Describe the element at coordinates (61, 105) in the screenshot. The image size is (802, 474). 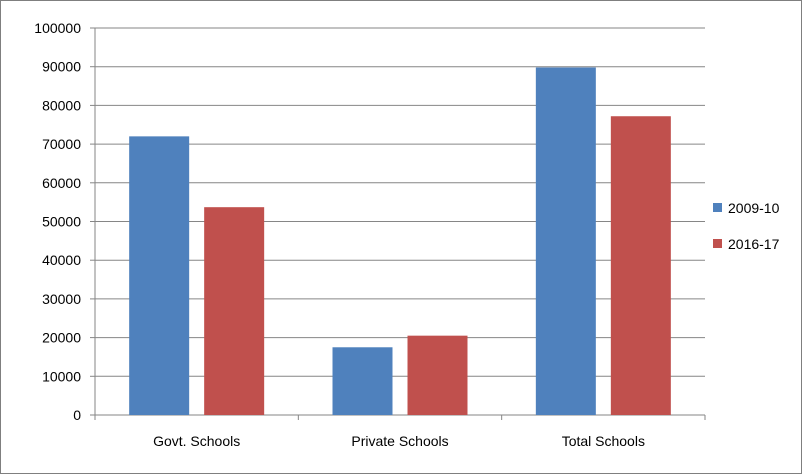
I see `y-tick-label: 80000` at that location.